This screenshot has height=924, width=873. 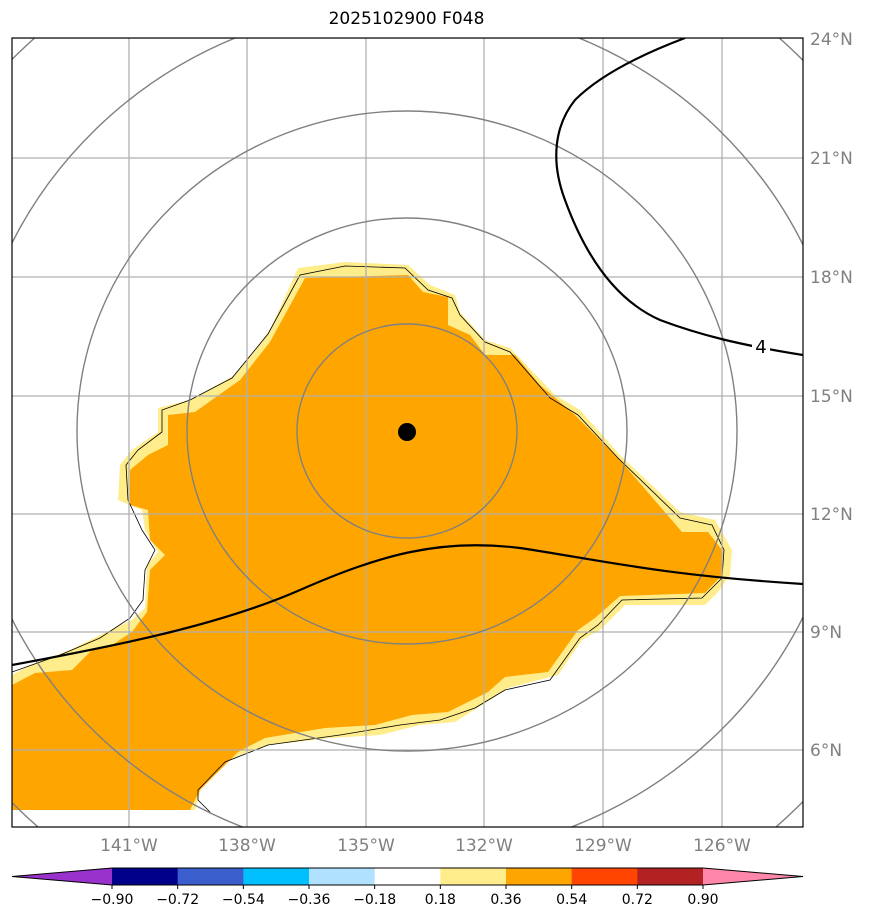 I want to click on colorbar-extend-max, so click(x=753, y=876).